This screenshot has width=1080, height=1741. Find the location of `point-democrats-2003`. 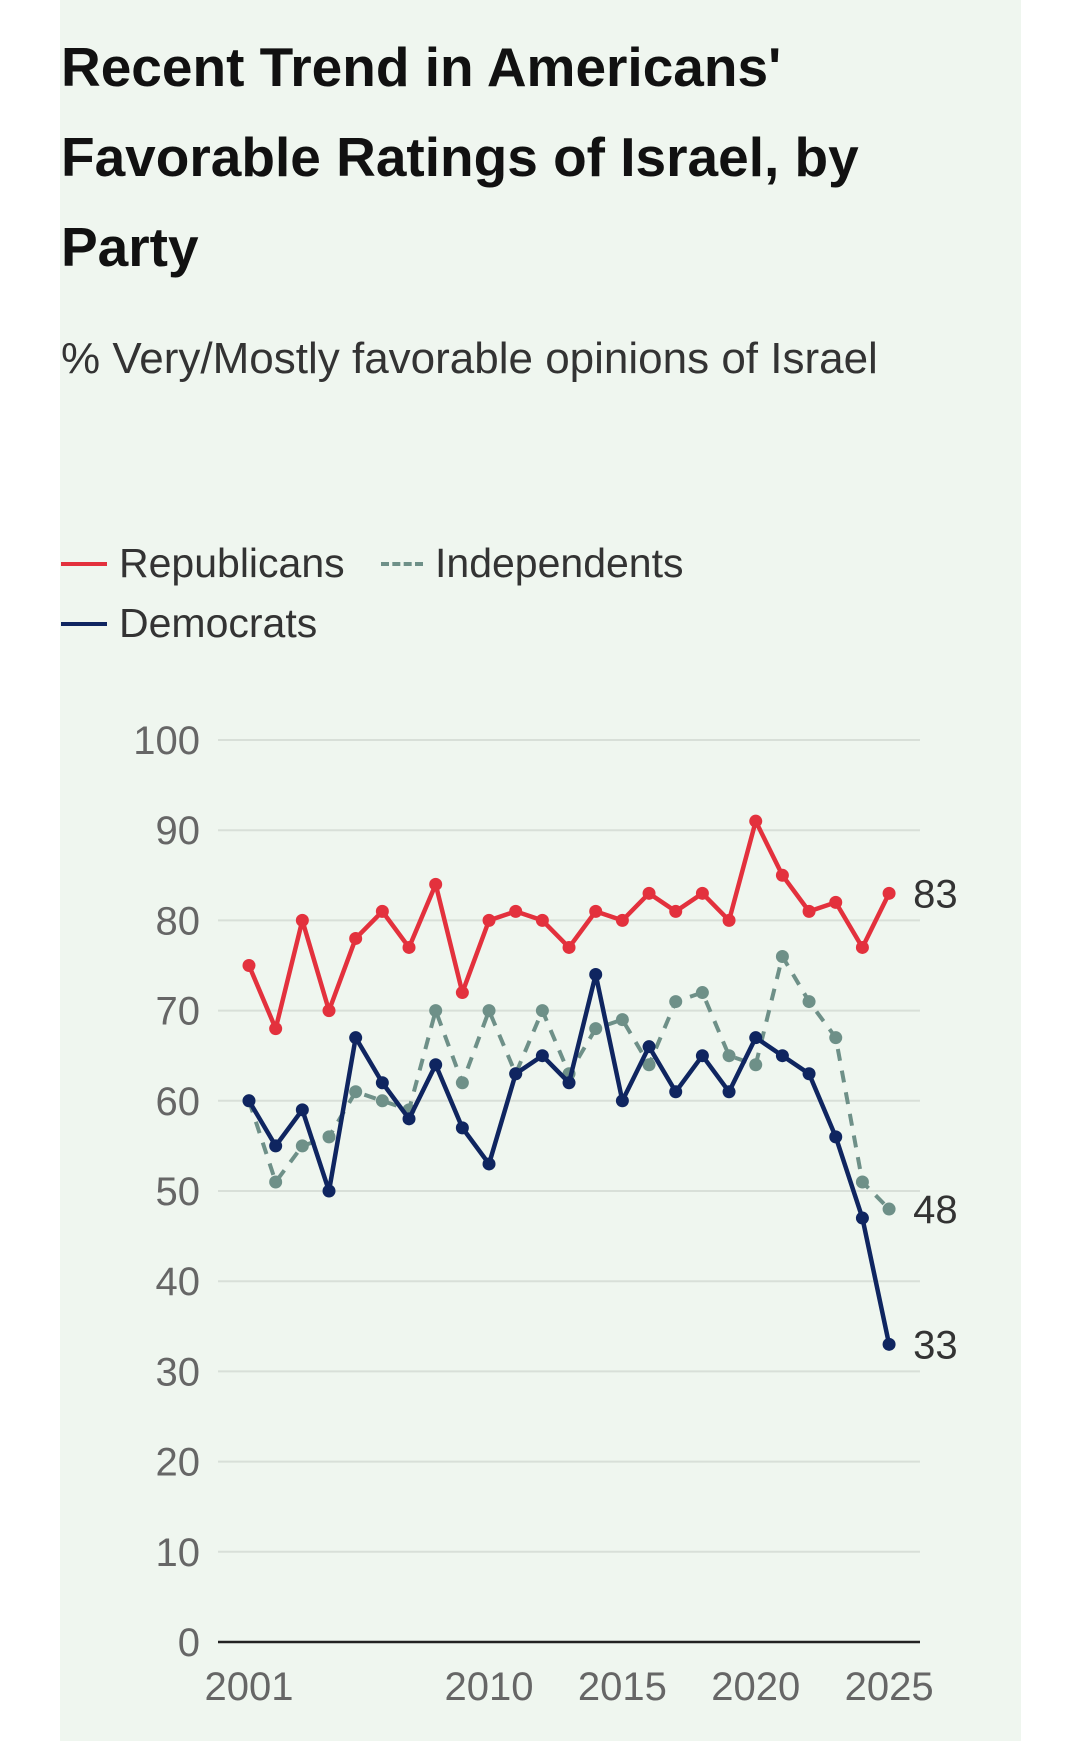

point-democrats-2003 is located at coordinates (302, 1110).